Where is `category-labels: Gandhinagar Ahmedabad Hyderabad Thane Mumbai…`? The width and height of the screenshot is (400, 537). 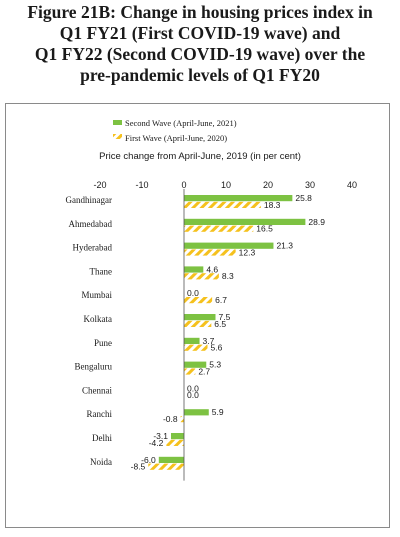 category-labels: Gandhinagar Ahmedabad Hyderabad Thane Mumbai… is located at coordinates (89, 331).